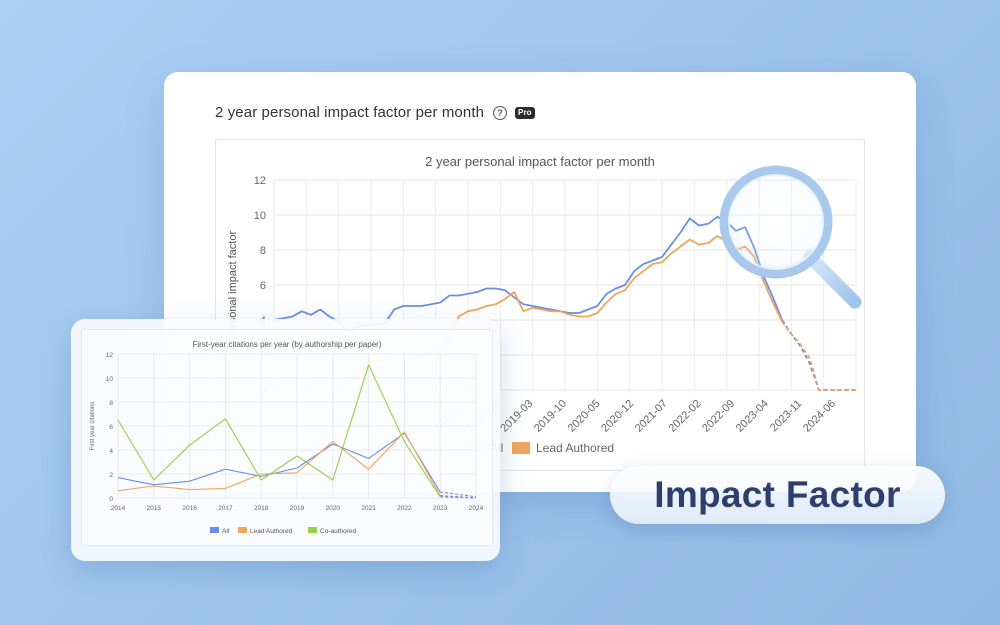  I want to click on x-tick-label: 2022-09, so click(718, 416).